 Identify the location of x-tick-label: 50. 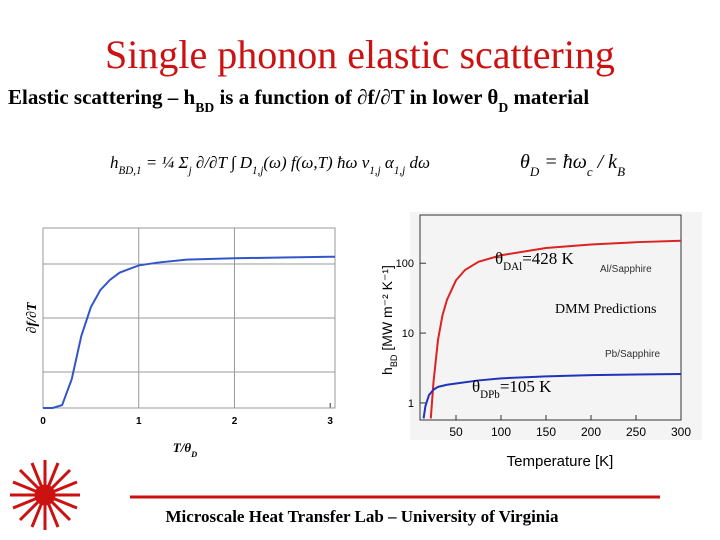
(456, 432).